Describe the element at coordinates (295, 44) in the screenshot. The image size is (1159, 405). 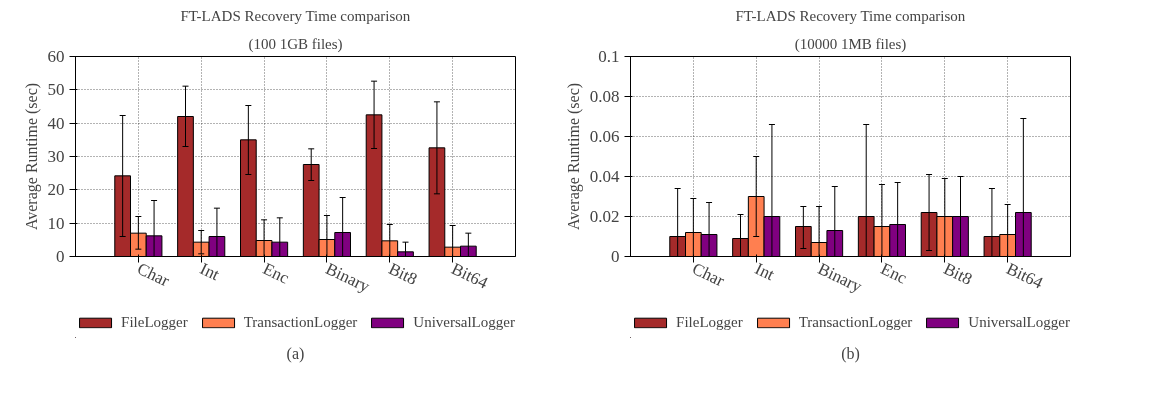
I see `chart-subtitle: (100 1GB files)` at that location.